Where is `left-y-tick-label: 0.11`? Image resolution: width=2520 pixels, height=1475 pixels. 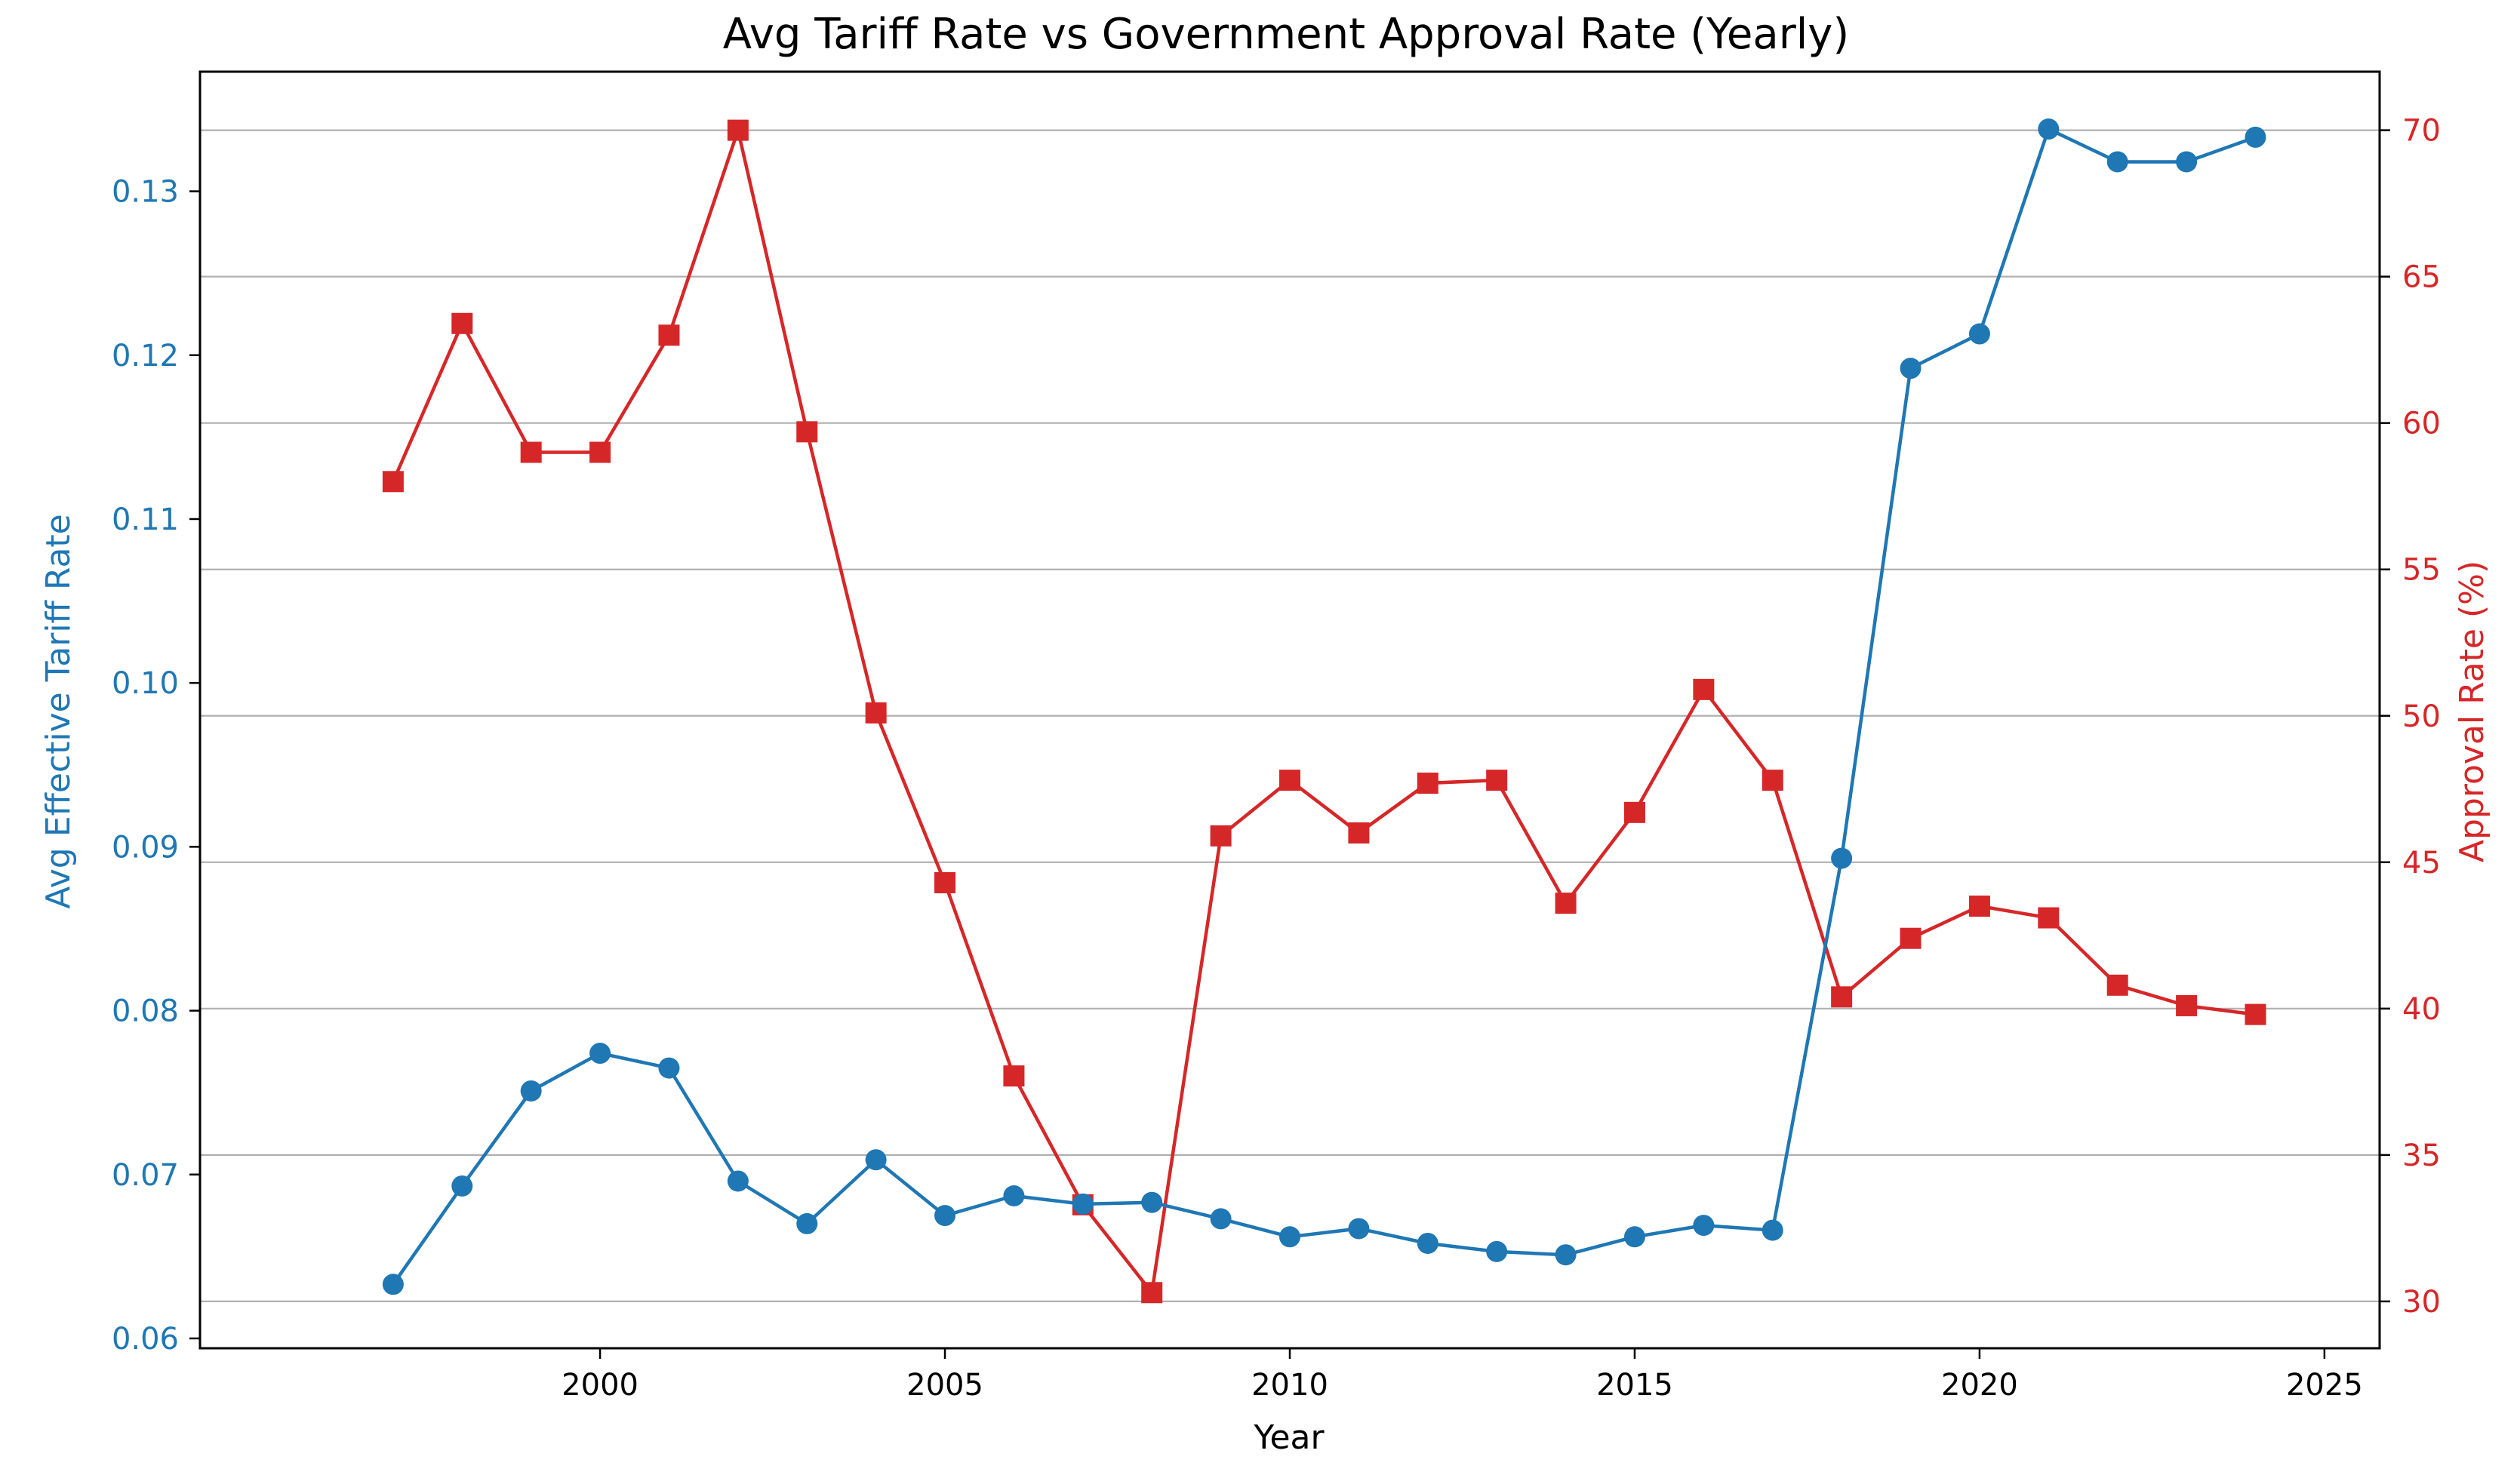 left-y-tick-label: 0.11 is located at coordinates (145, 519).